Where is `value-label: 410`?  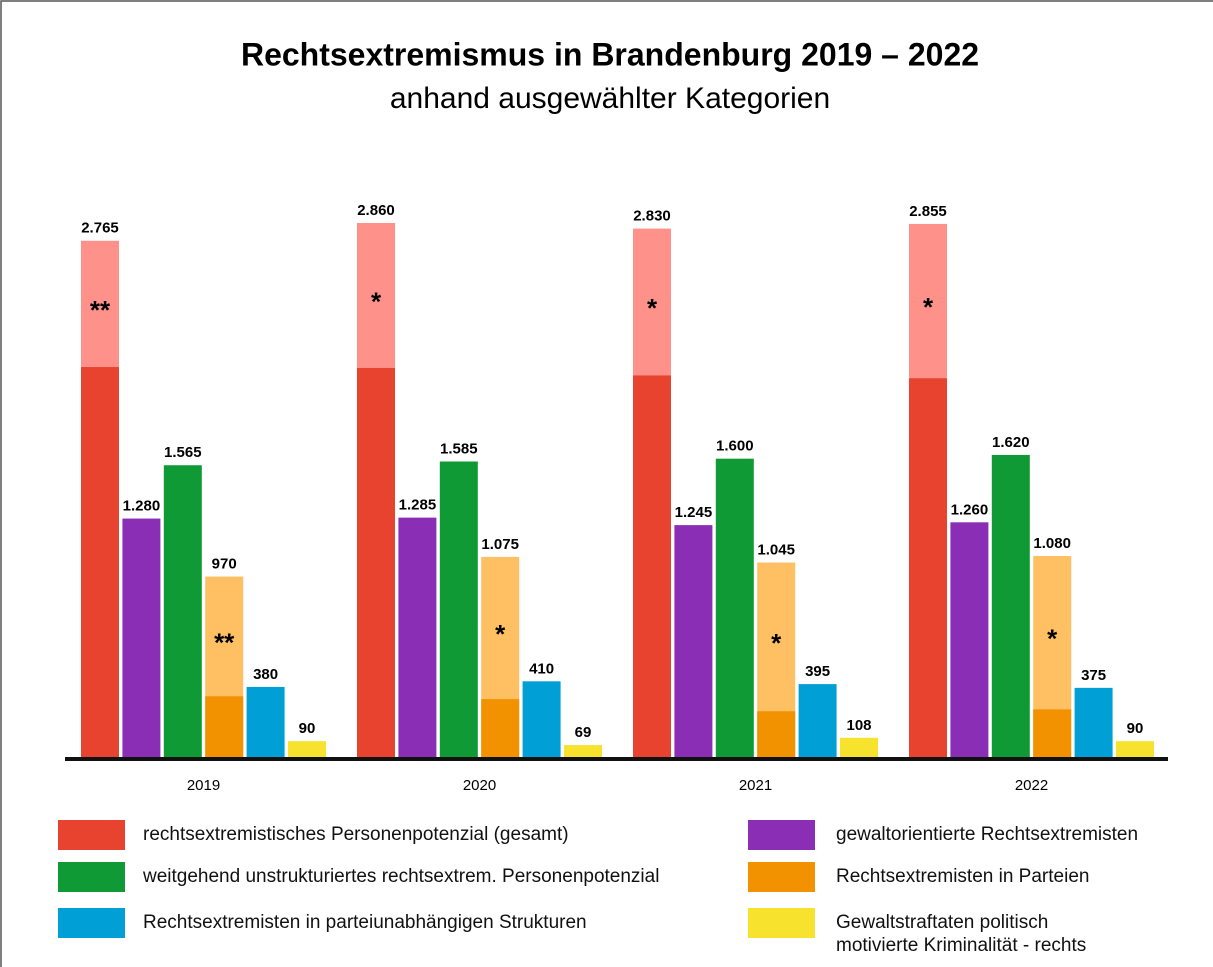
value-label: 410 is located at coordinates (541, 668).